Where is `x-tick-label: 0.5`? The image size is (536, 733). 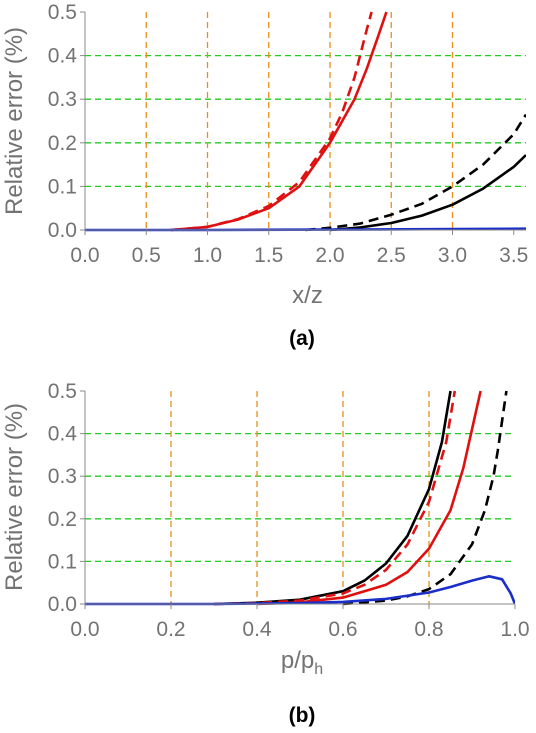 x-tick-label: 0.5 is located at coordinates (146, 255).